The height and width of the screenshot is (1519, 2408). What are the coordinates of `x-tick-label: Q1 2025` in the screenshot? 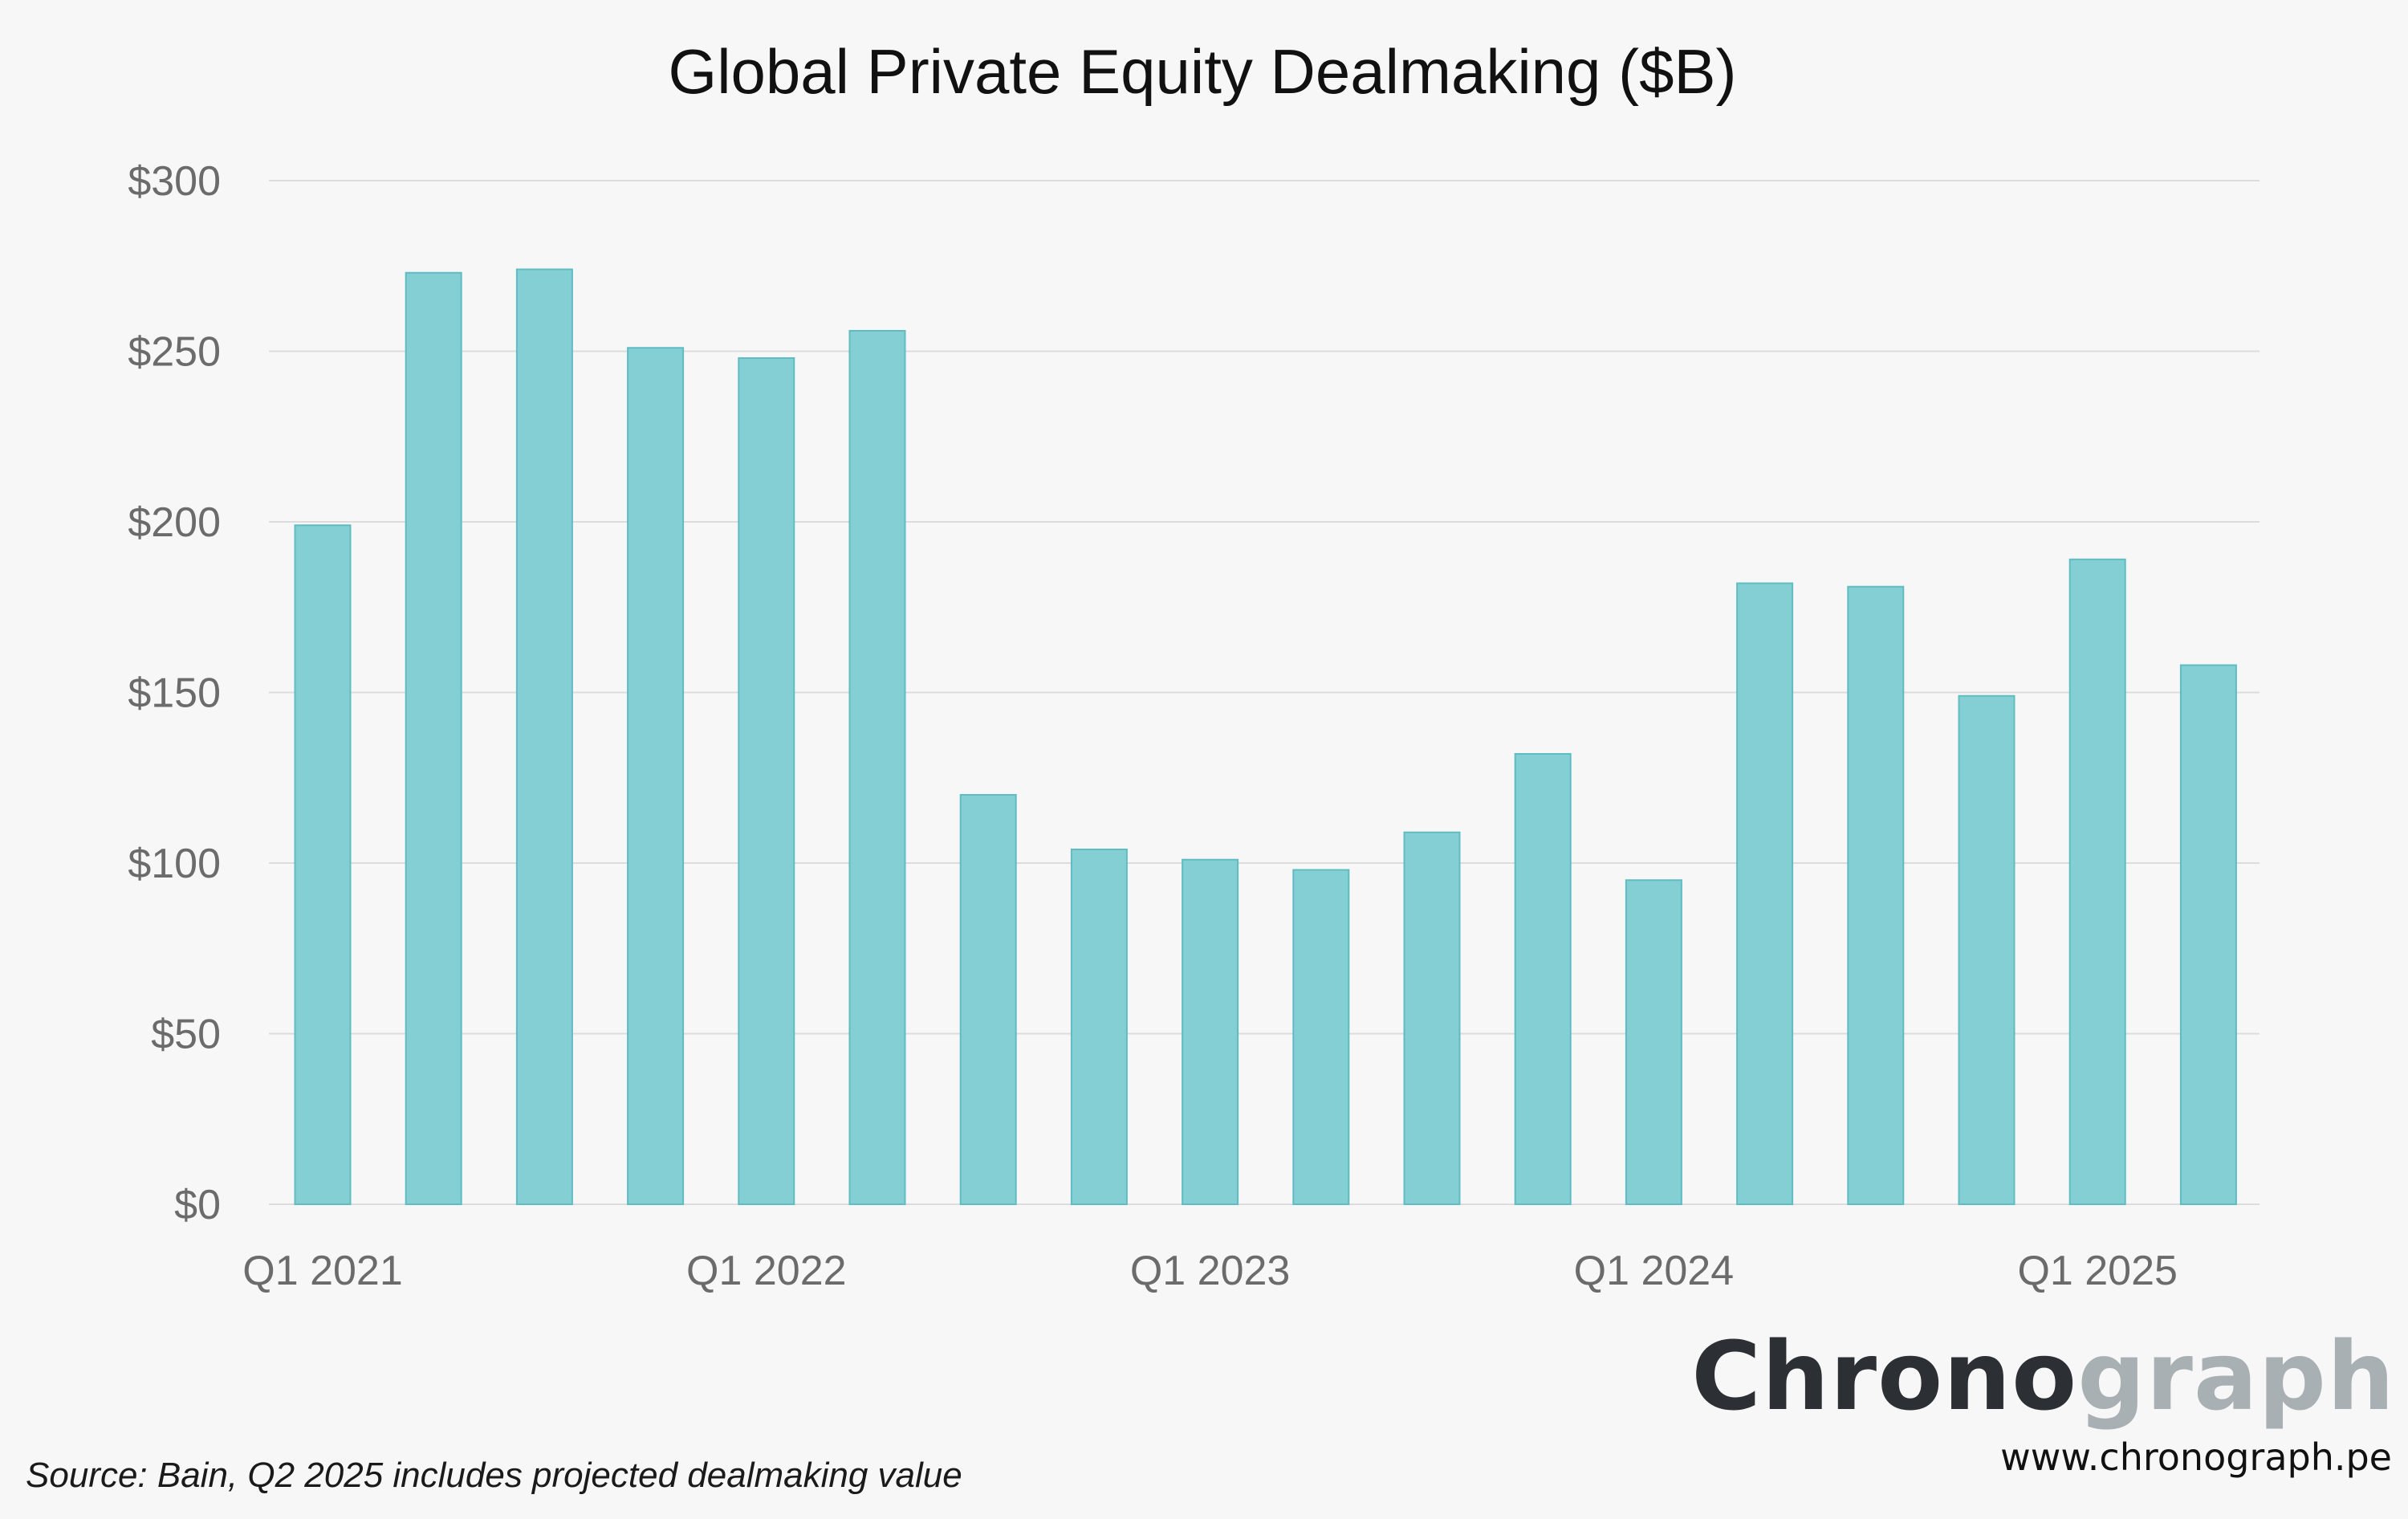 It's located at (2097, 1271).